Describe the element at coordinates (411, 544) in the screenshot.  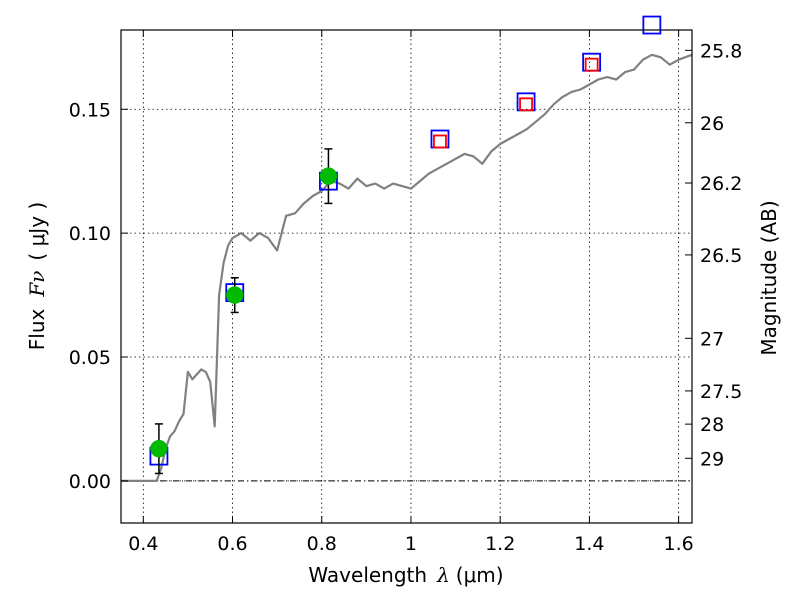
I see `x-tick-label: 1` at that location.